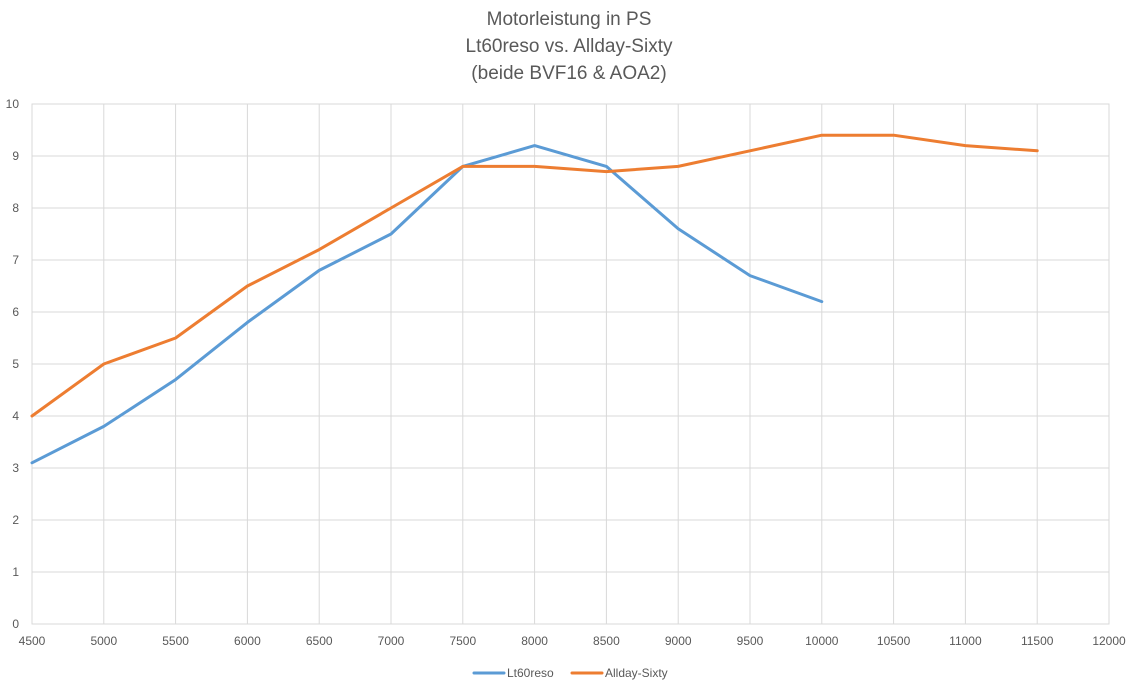 This screenshot has height=690, width=1138. What do you see at coordinates (606, 641) in the screenshot?
I see `x-tick-label: 8500` at bounding box center [606, 641].